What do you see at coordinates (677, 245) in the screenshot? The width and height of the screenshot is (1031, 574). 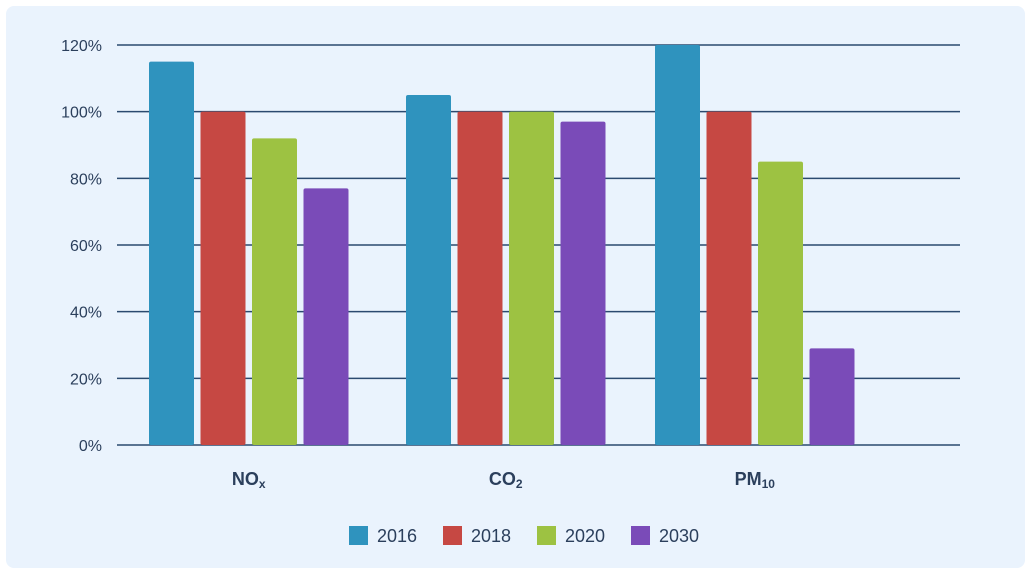 I see `bar-2016-pm` at bounding box center [677, 245].